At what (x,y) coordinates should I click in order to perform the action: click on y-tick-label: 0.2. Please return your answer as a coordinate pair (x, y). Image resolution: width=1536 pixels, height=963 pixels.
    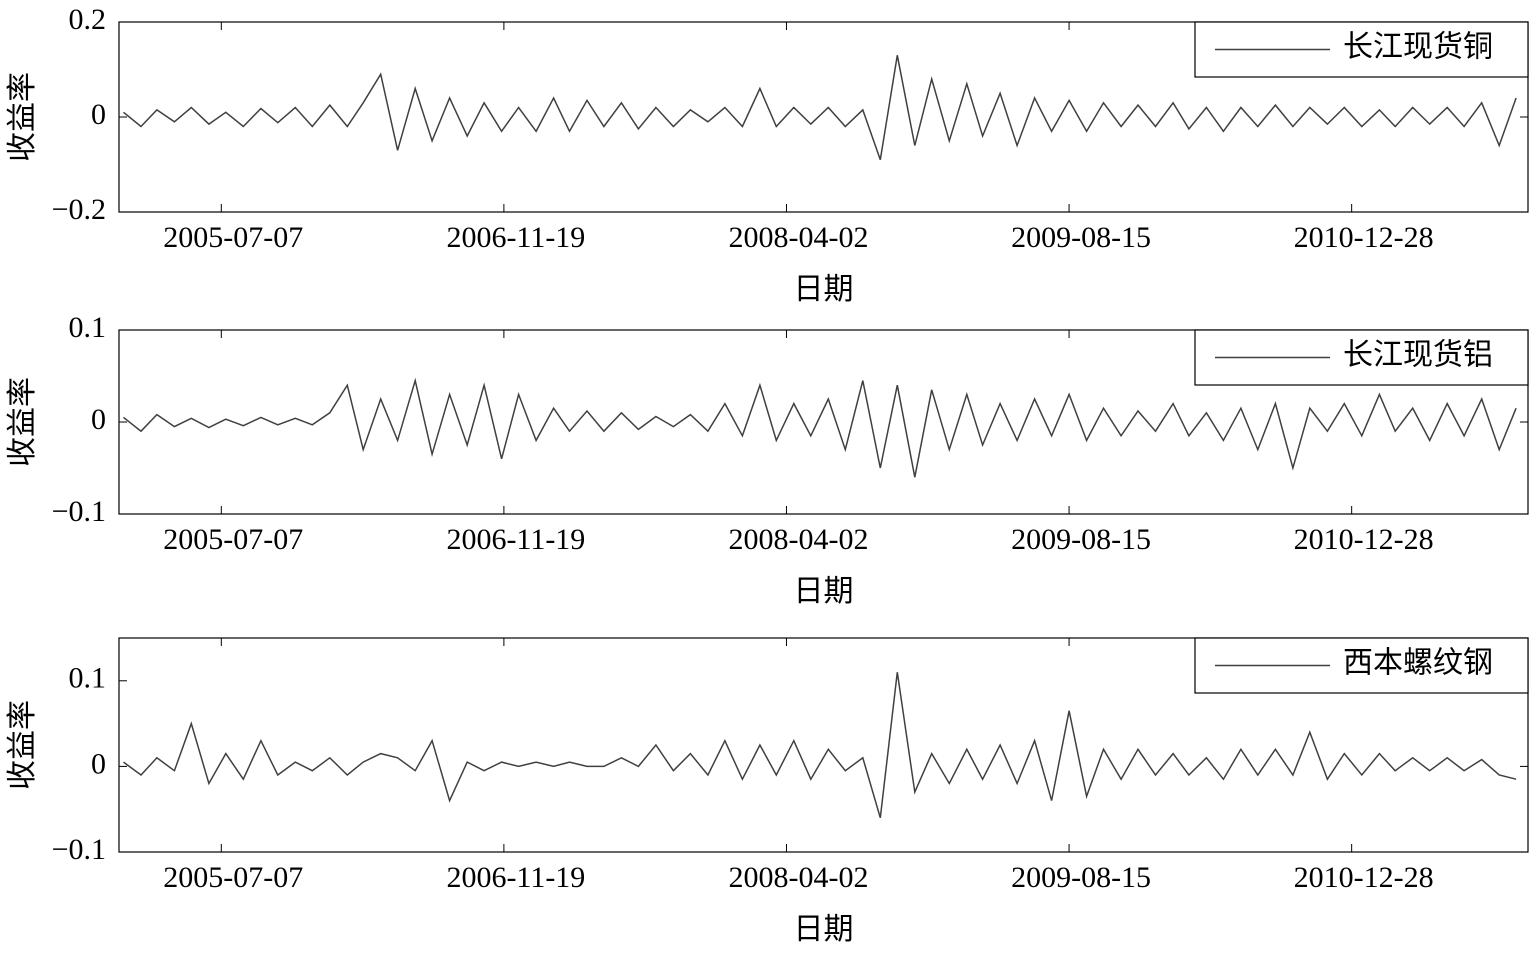
    Looking at the image, I should click on (88, 19).